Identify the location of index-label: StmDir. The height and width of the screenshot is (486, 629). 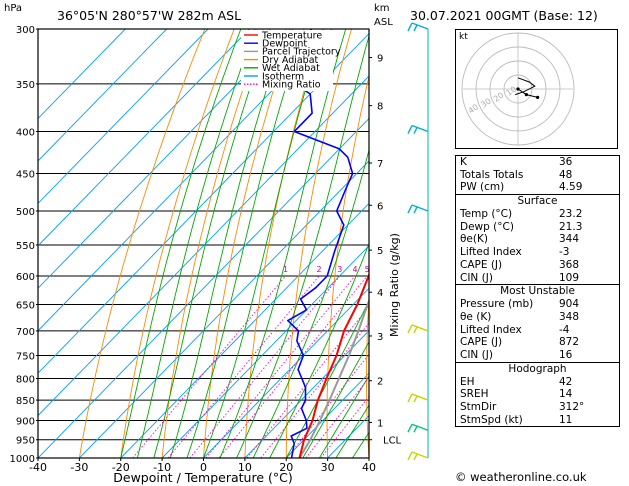
(478, 407).